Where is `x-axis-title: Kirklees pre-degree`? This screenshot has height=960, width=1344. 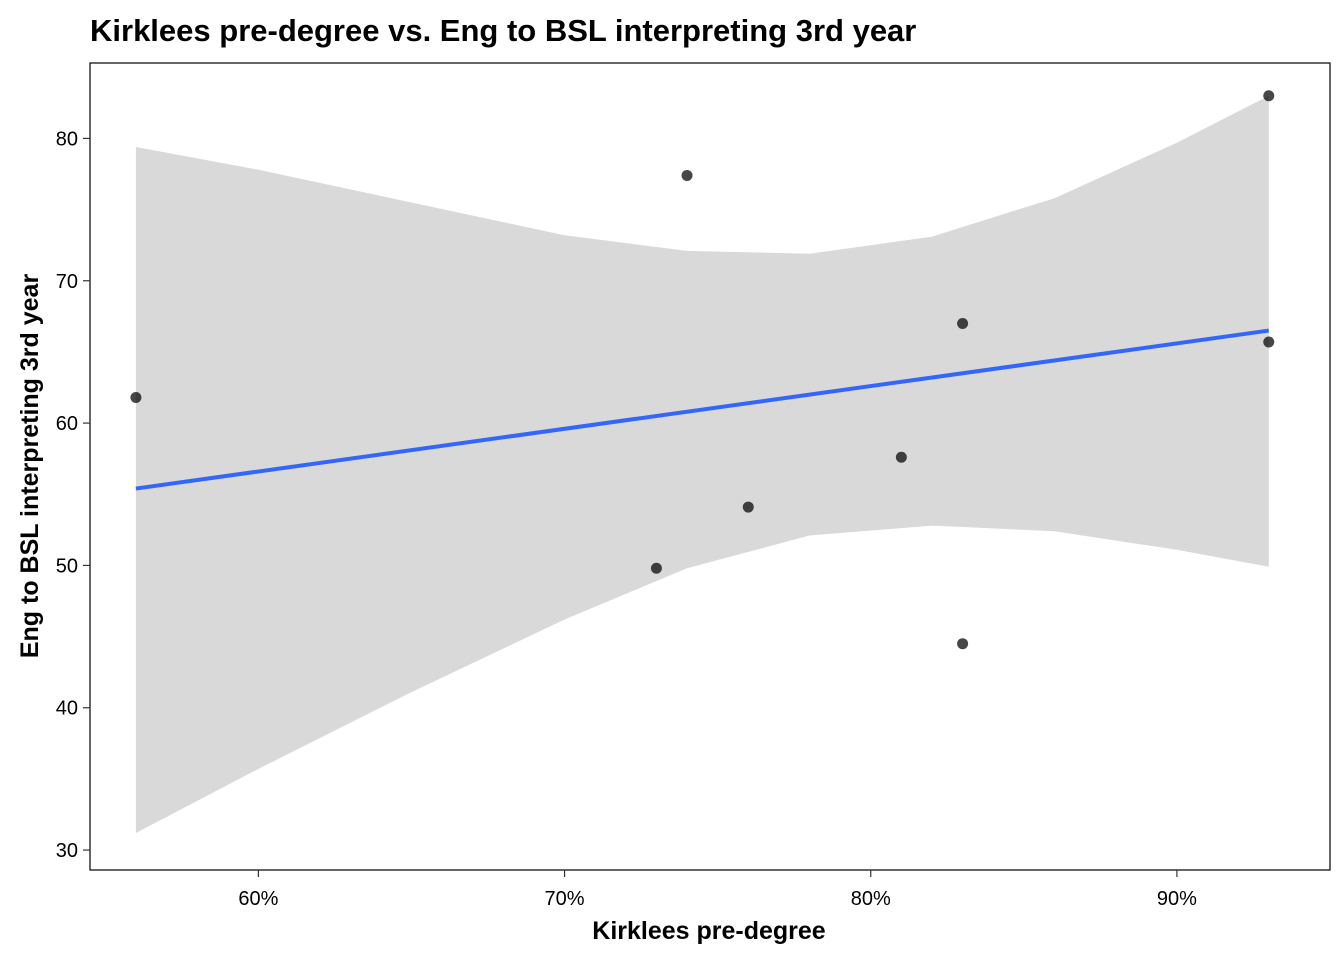 x-axis-title: Kirklees pre-degree is located at coordinates (709, 931).